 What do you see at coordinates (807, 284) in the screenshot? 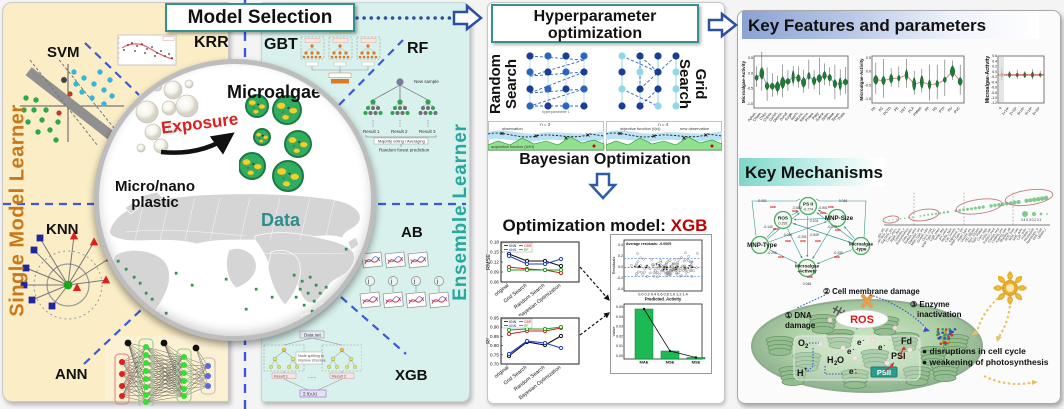
I see `svg-text: 0.048` at bounding box center [807, 284].